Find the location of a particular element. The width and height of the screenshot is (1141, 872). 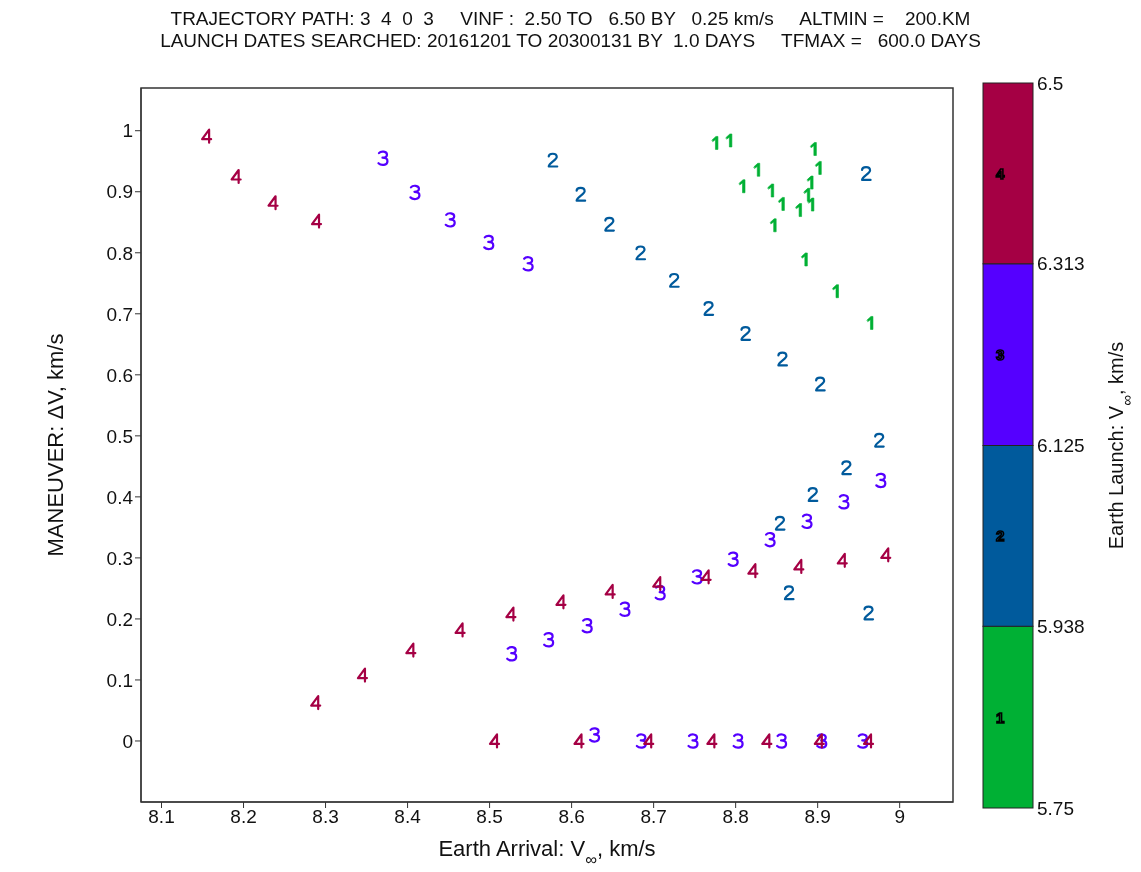

x-tick-label: 8.5 is located at coordinates (489, 817).